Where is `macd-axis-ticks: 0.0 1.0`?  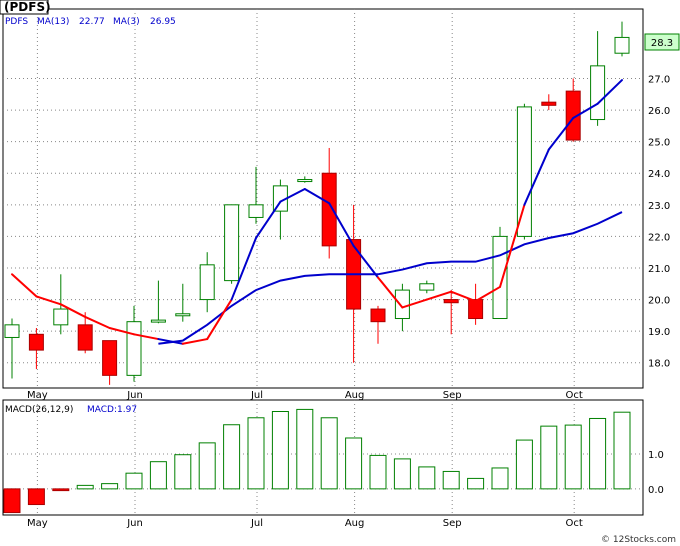 macd-axis-ticks: 0.0 1.0 is located at coordinates (656, 473).